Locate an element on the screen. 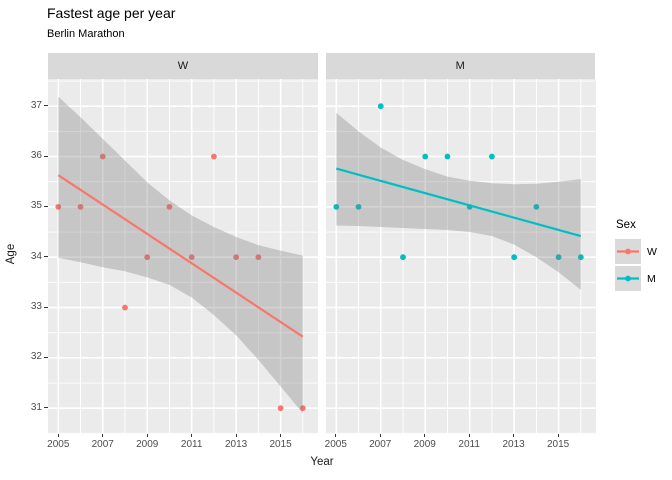 Image resolution: width=672 pixels, height=480 pixels. facet-strip-w-label: W is located at coordinates (183, 65).